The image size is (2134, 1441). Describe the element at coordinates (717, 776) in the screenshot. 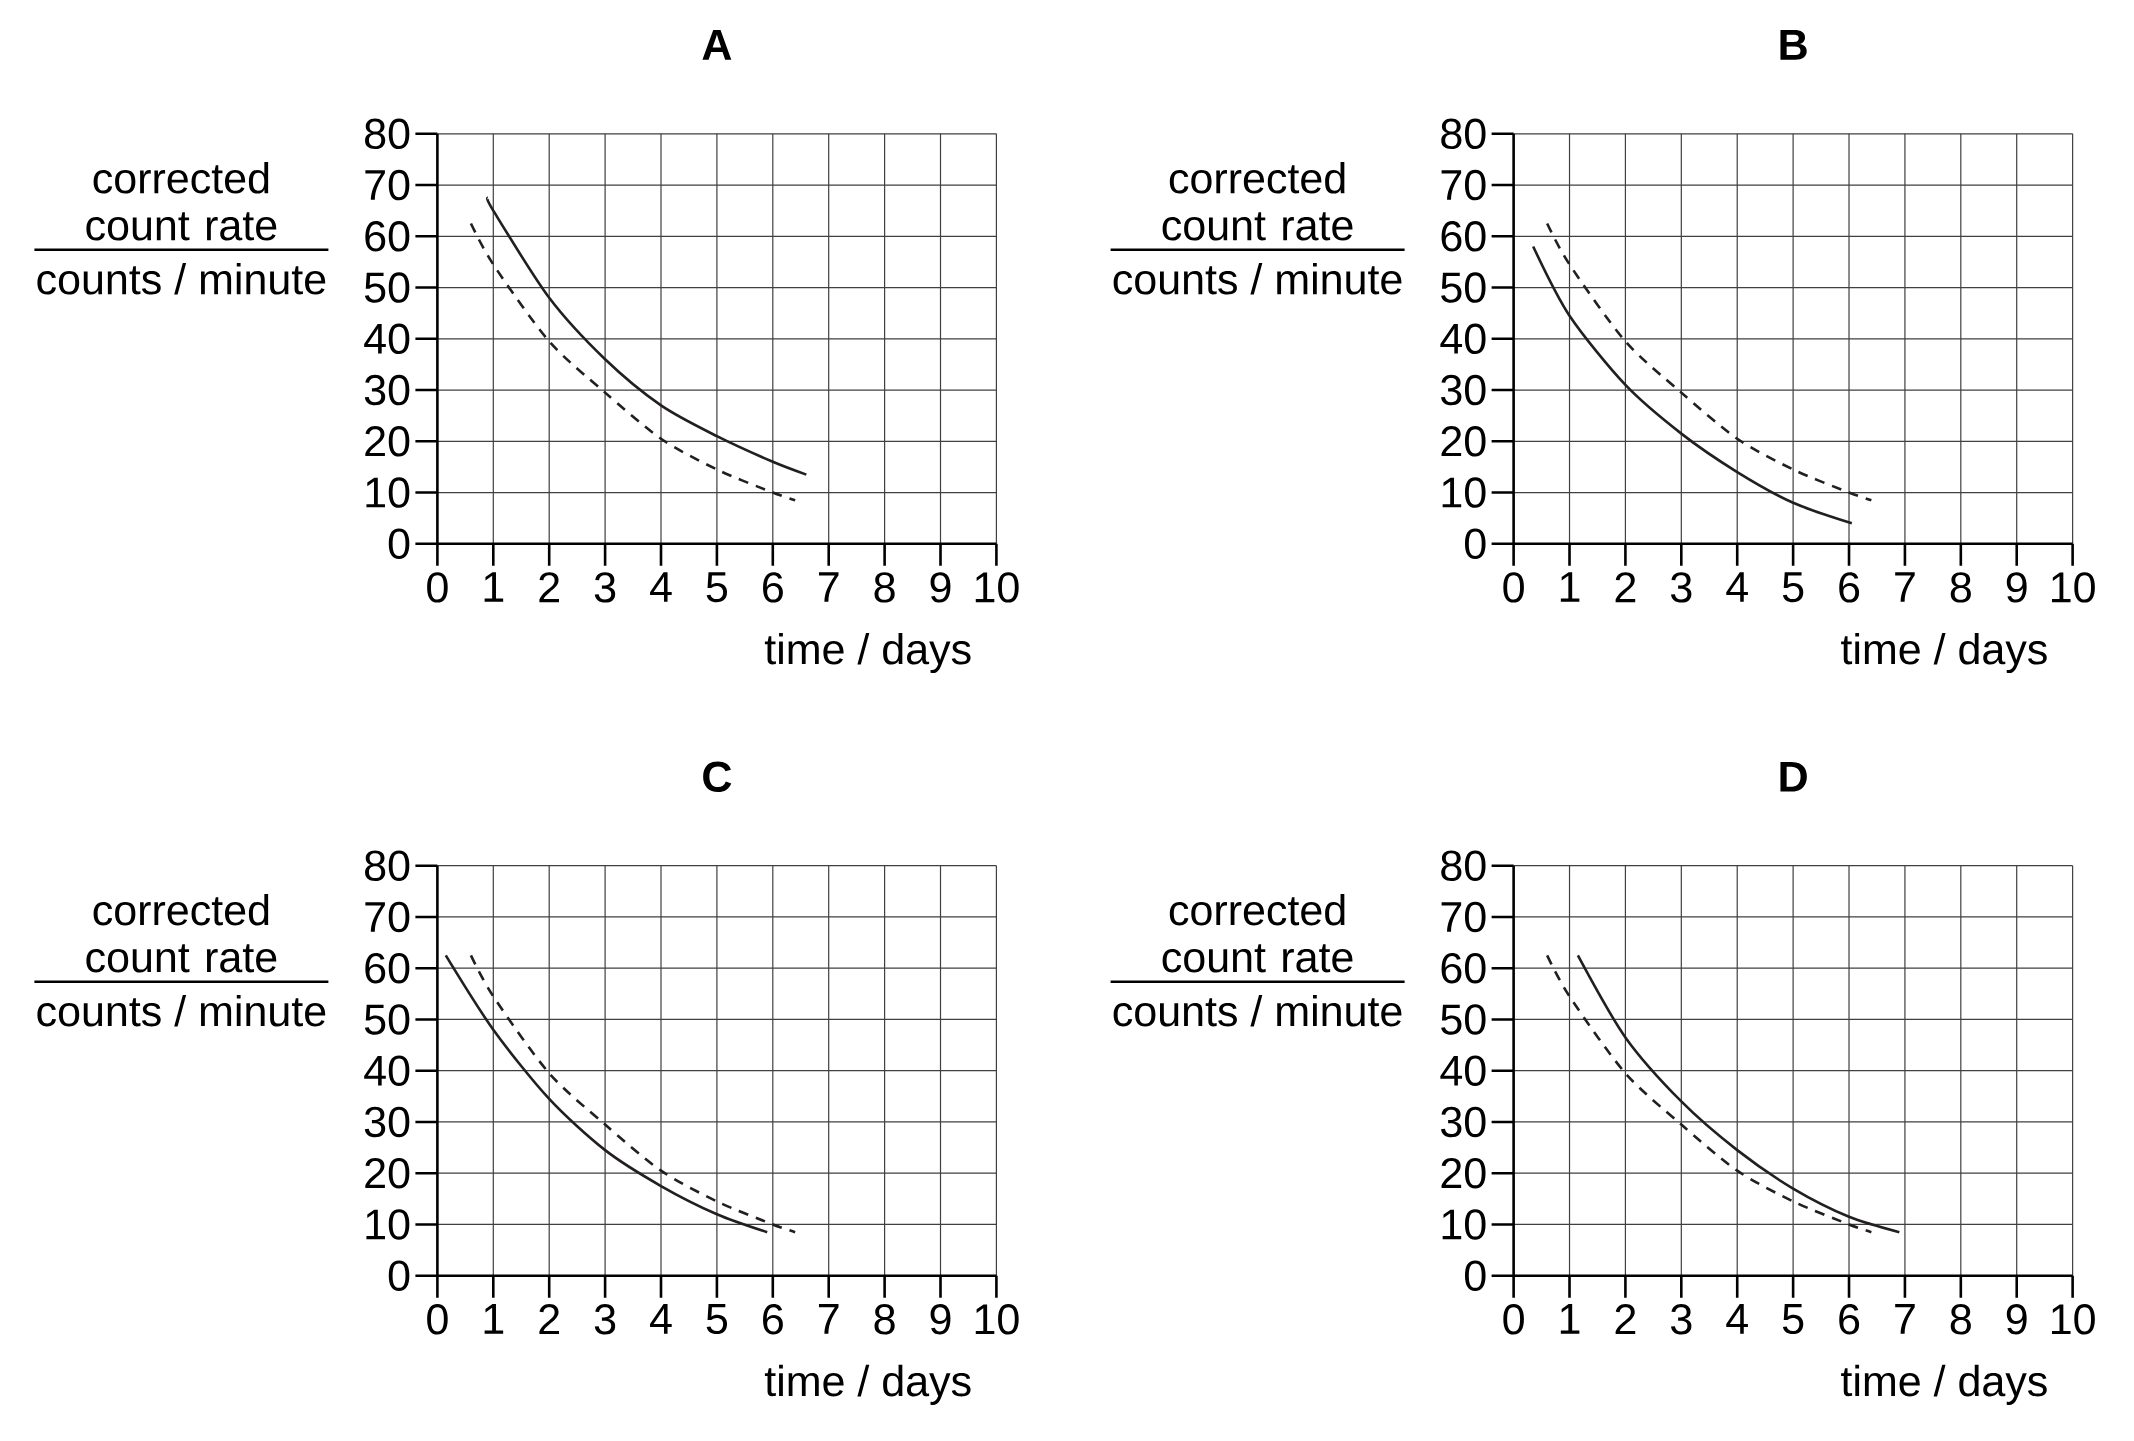

I see `chart-title: C` at that location.